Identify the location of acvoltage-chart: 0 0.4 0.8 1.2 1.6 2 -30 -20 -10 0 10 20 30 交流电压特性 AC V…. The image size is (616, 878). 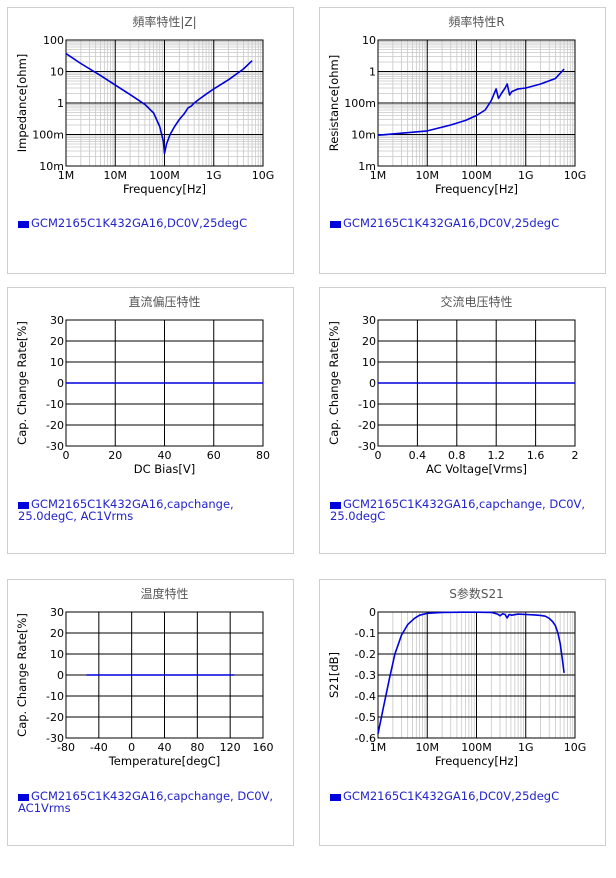
(453, 385).